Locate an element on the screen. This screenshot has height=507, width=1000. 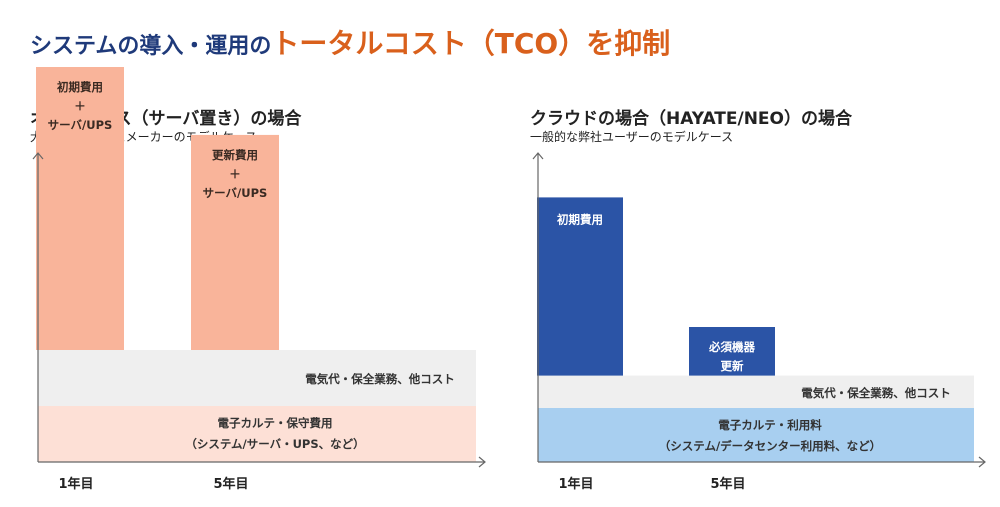
cloud-title: クラウドの場合（HAYATE/NEO）の場合 is located at coordinates (691, 119).